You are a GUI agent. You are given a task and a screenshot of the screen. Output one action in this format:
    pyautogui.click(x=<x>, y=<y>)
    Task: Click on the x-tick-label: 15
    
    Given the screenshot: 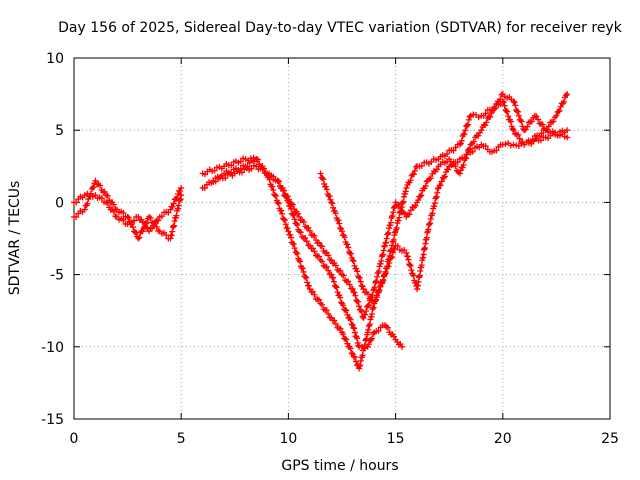 What is the action you would take?
    pyautogui.click(x=396, y=439)
    